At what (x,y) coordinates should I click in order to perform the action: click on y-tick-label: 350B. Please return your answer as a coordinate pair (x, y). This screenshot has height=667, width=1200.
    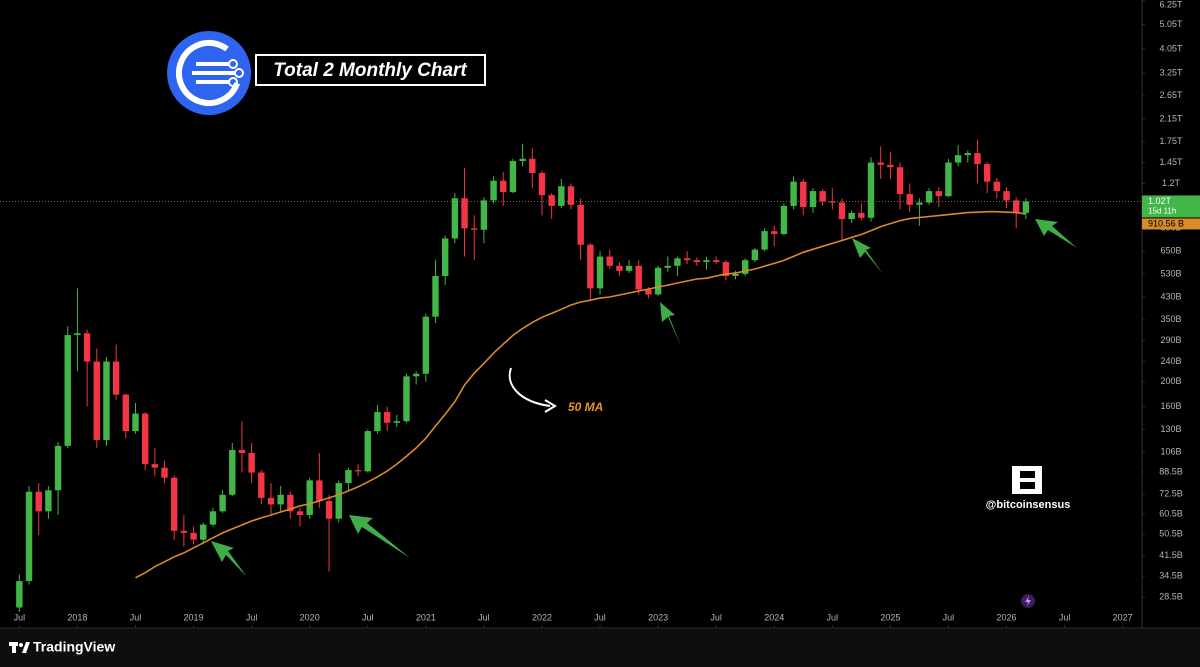
    Looking at the image, I should click on (1170, 319).